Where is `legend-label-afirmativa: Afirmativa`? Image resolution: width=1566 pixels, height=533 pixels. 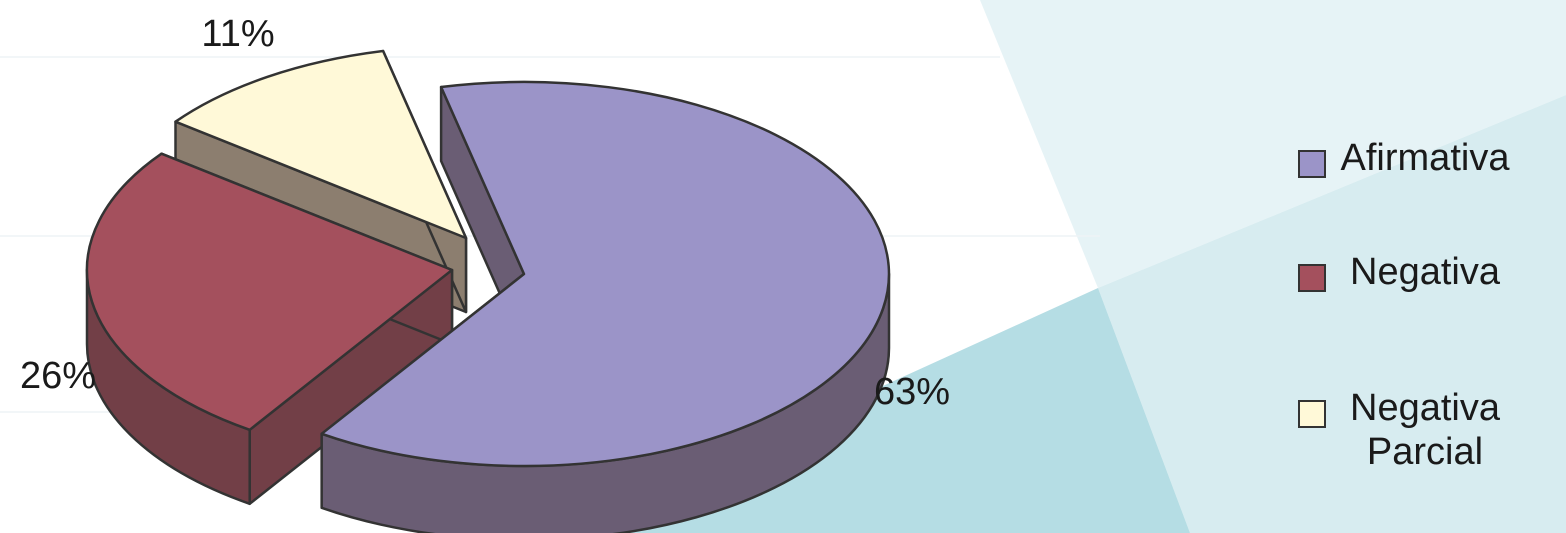 legend-label-afirmativa: Afirmativa is located at coordinates (1403, 158).